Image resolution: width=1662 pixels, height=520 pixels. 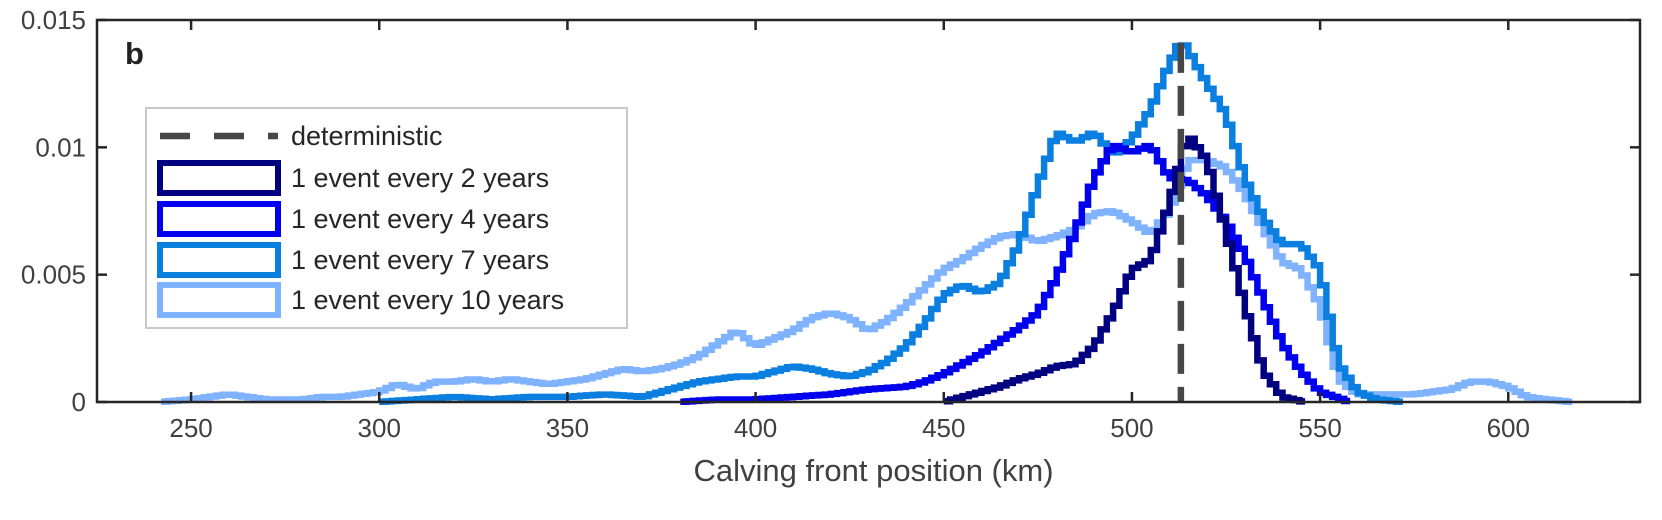 What do you see at coordinates (367, 136) in the screenshot?
I see `legend-label-deterministic: deterministic` at bounding box center [367, 136].